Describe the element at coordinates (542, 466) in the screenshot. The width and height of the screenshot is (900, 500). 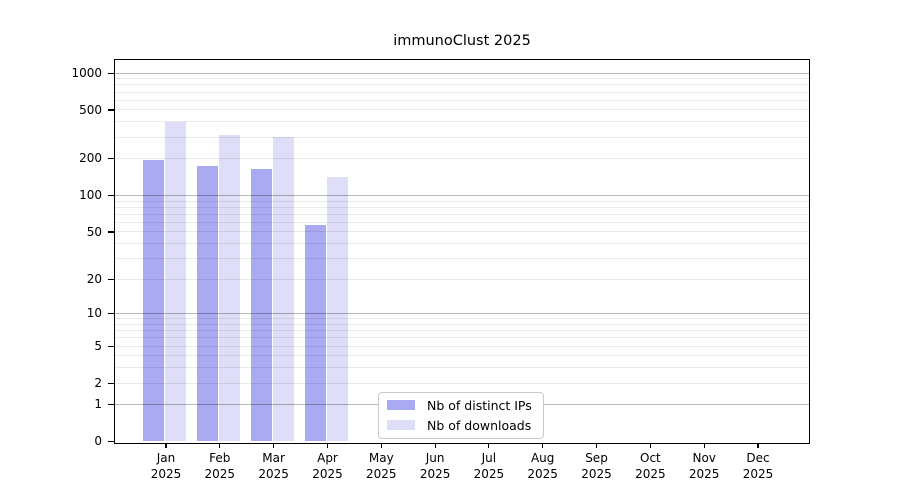
I see `x-tick-label-aug: Aug 2025` at that location.